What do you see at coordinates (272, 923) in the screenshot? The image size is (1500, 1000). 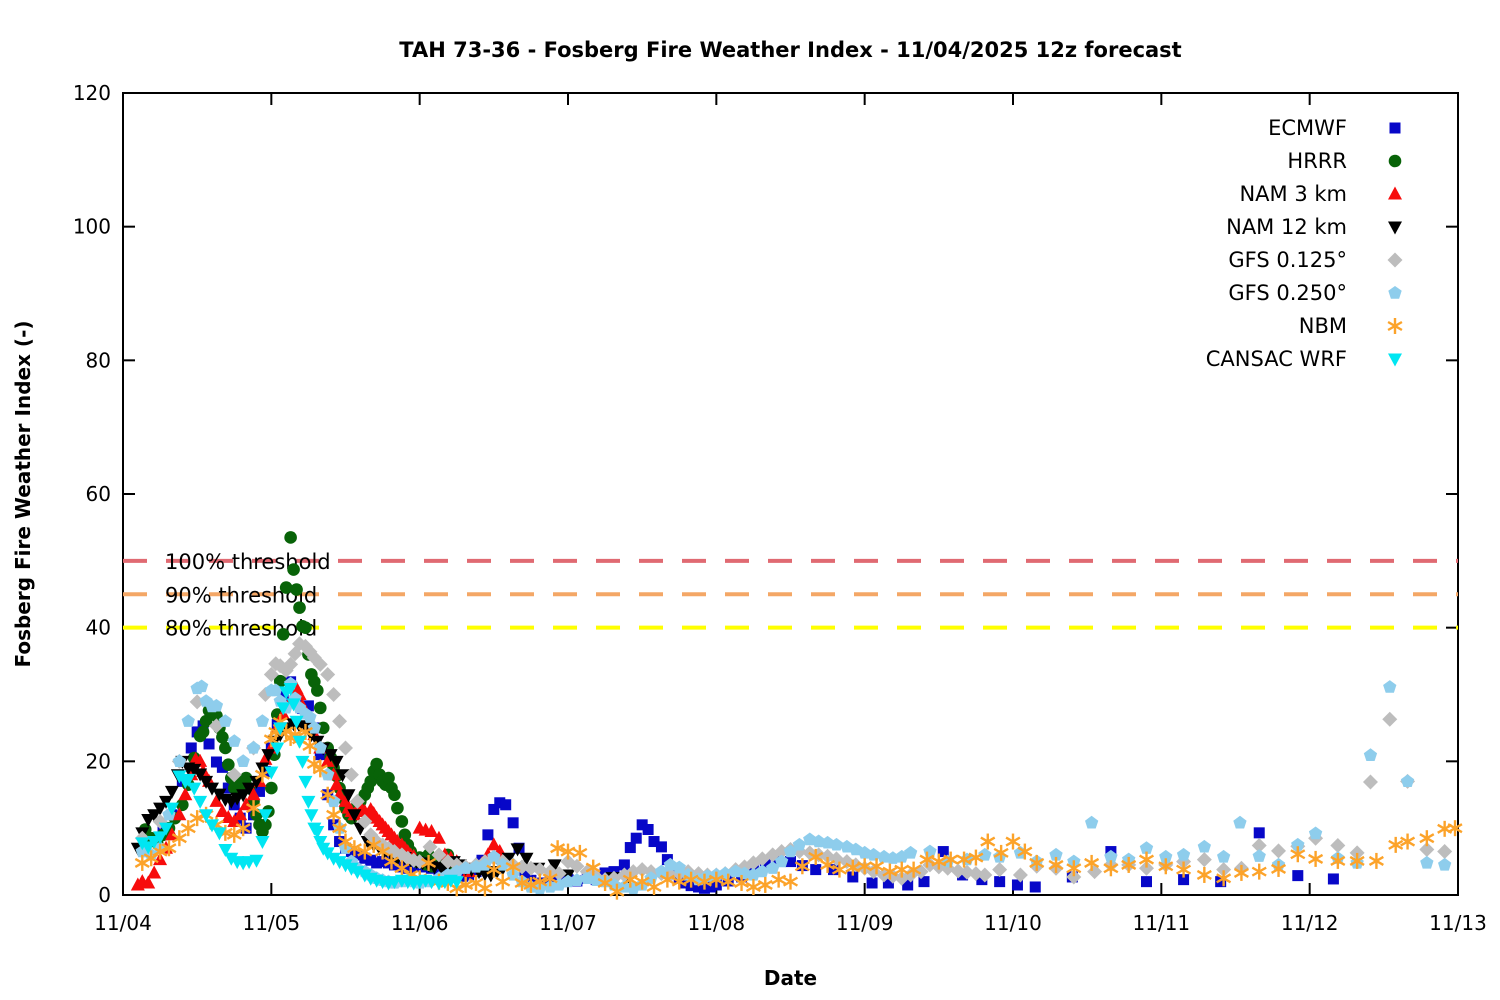 I see `x-tick-label: 11/05` at bounding box center [272, 923].